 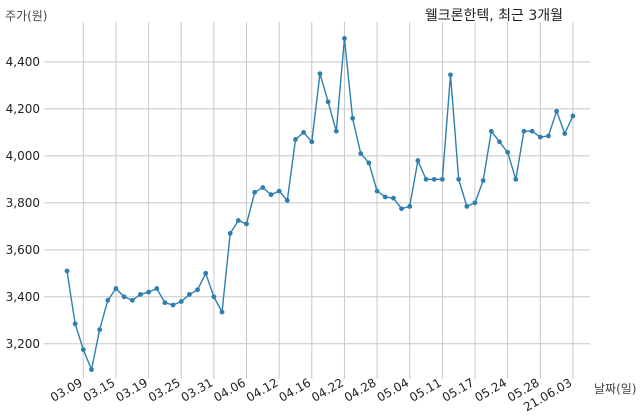 What do you see at coordinates (23, 344) in the screenshot?
I see `y-tick-label: 3,200` at bounding box center [23, 344].